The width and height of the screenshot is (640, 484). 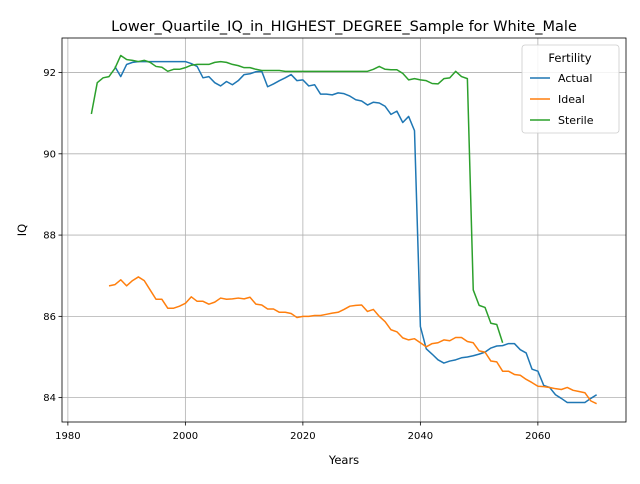 What do you see at coordinates (343, 460) in the screenshot?
I see `x-axis-label: Years` at bounding box center [343, 460].